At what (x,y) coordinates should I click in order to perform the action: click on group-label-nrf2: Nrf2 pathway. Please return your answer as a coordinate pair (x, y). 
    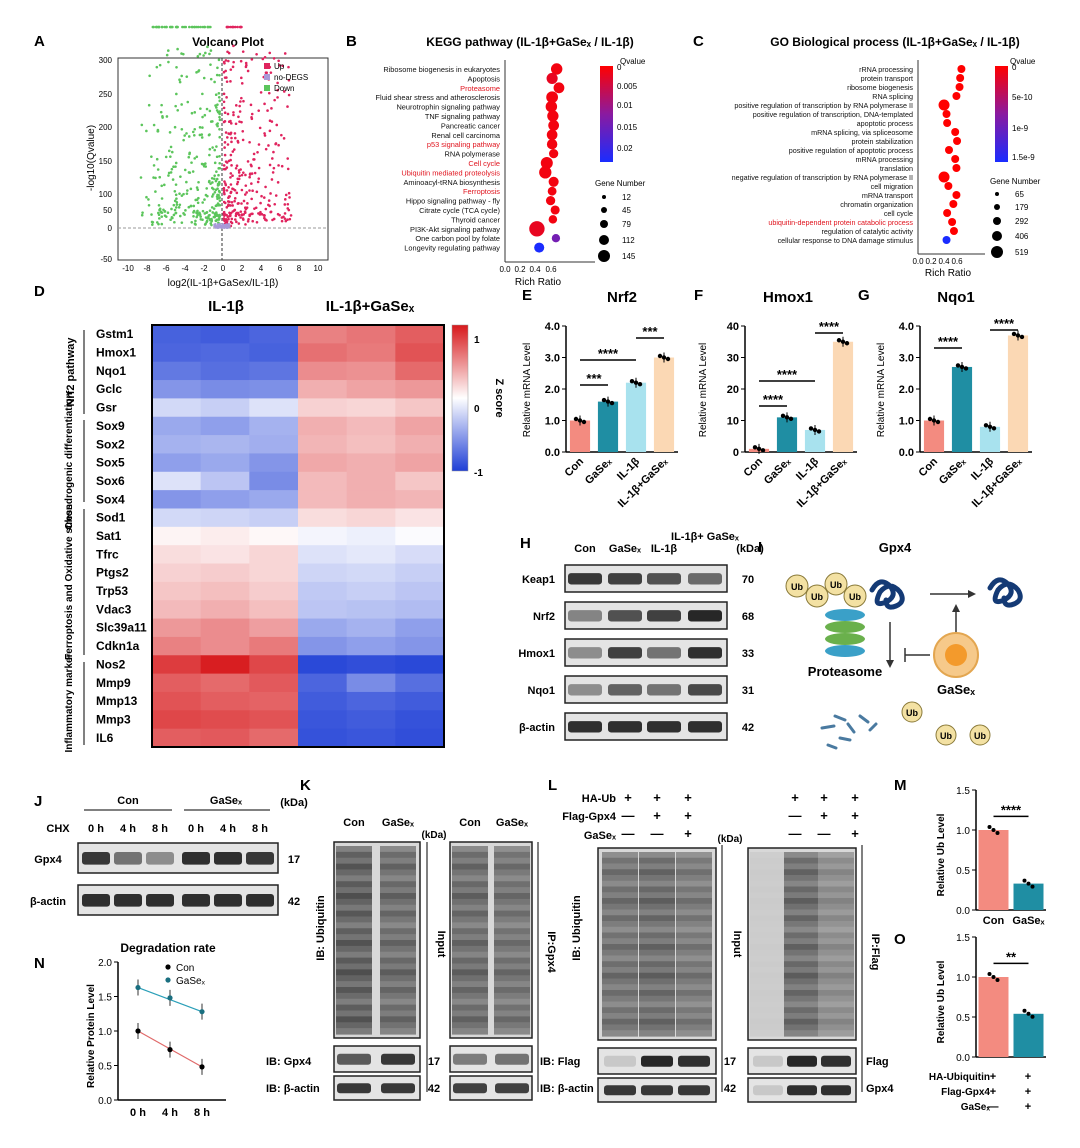
    Looking at the image, I should click on (71, 372).